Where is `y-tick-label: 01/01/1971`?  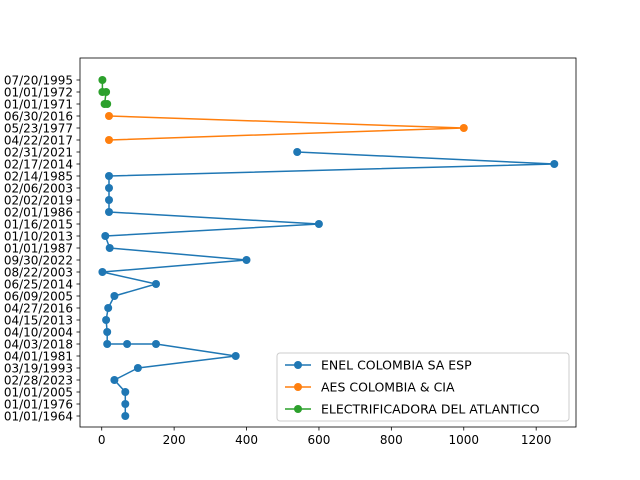
y-tick-label: 01/01/1971 is located at coordinates (38, 104).